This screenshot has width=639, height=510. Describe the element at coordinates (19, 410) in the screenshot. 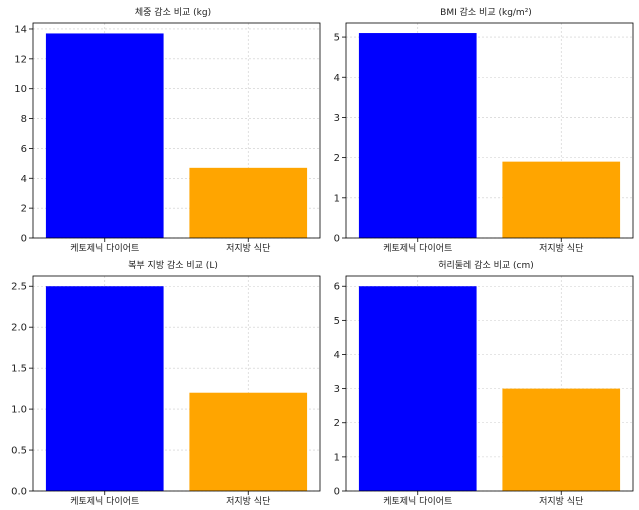

I see `y-tick-label: 1.0` at that location.